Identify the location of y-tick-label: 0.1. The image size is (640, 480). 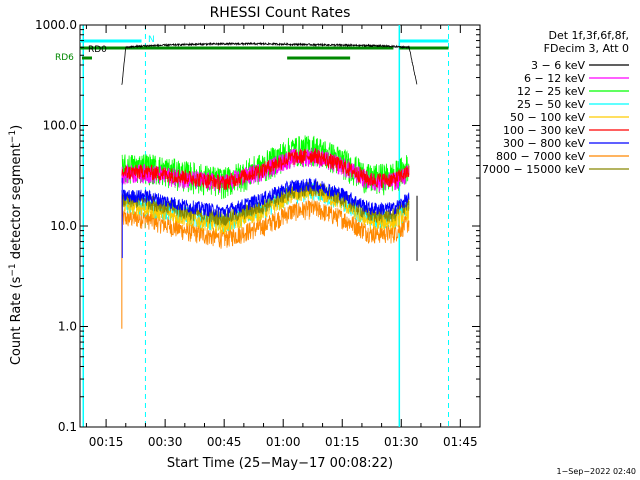
(67, 427).